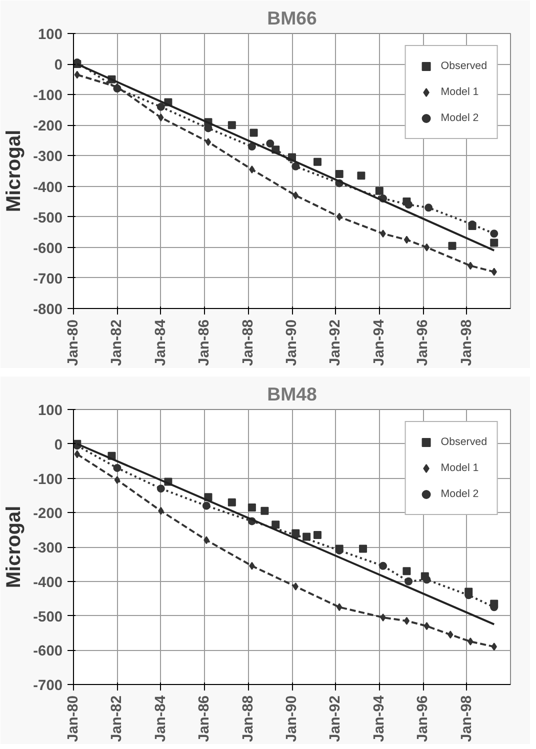 This screenshot has height=749, width=536. I want to click on y-tick-label: -800, so click(48, 310).